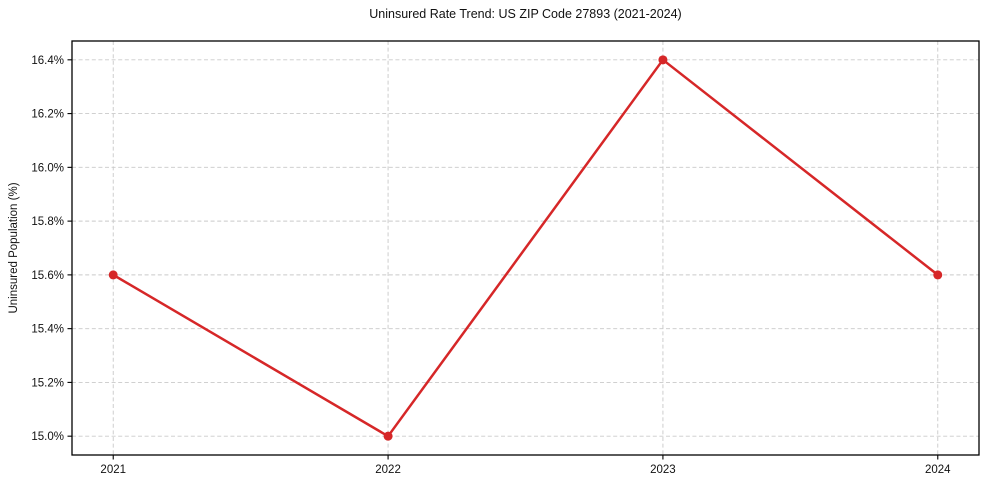  I want to click on y-tick-label: 15.4%, so click(47, 330).